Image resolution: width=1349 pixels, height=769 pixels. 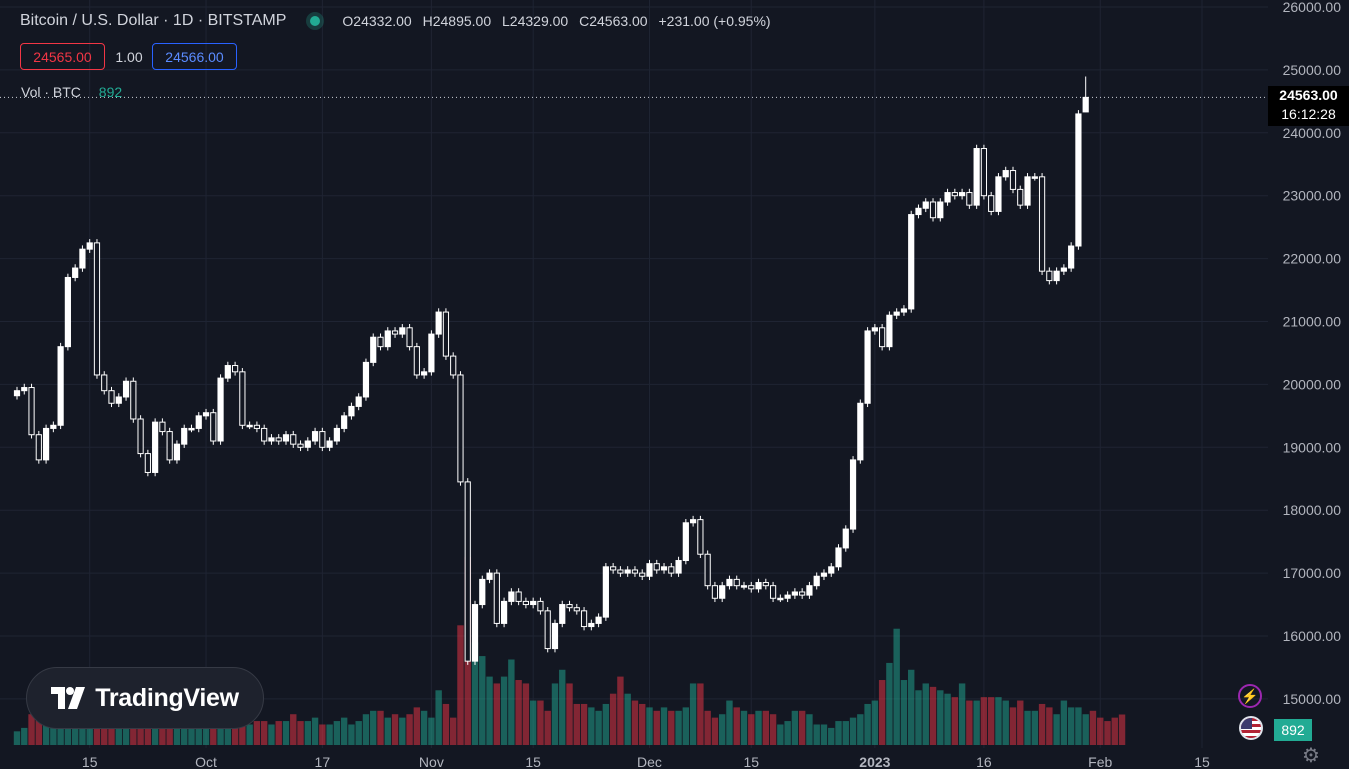 What do you see at coordinates (1250, 696) in the screenshot?
I see `lightning-icon: ⚡` at bounding box center [1250, 696].